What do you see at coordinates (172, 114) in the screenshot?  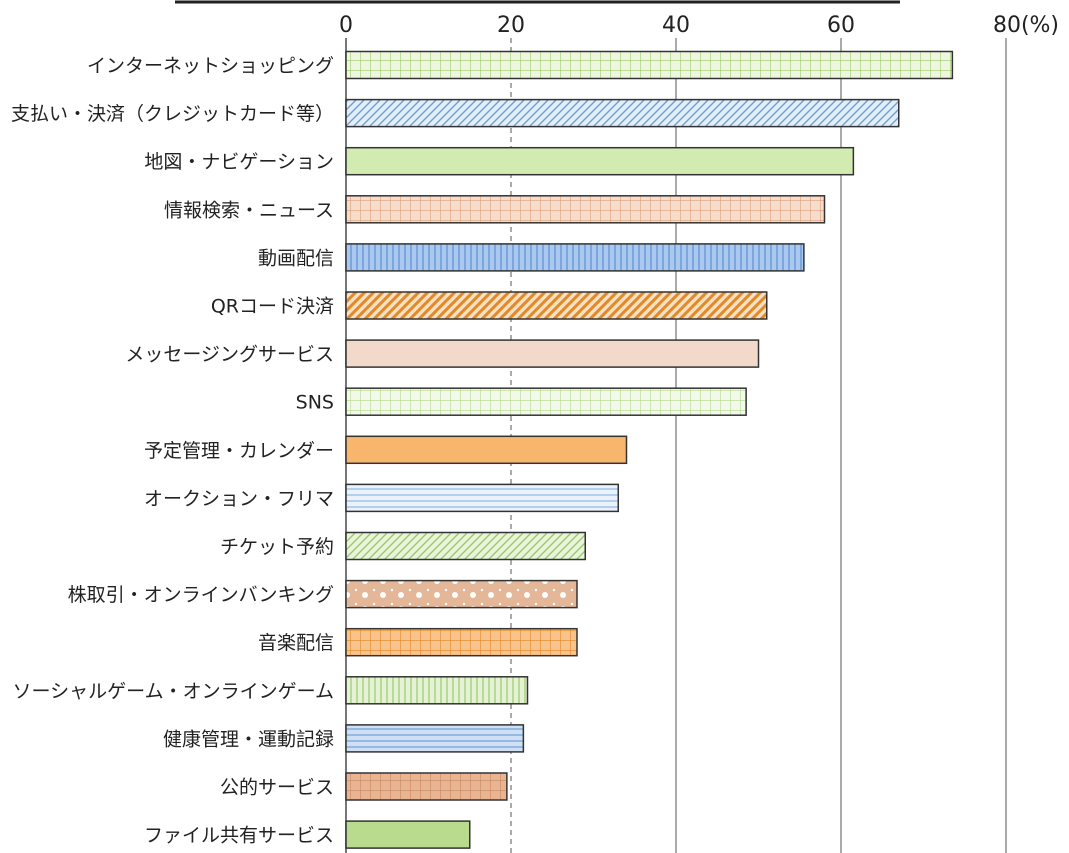 I see `category-label-1: 支払い・決済（クレジットカード等）` at bounding box center [172, 114].